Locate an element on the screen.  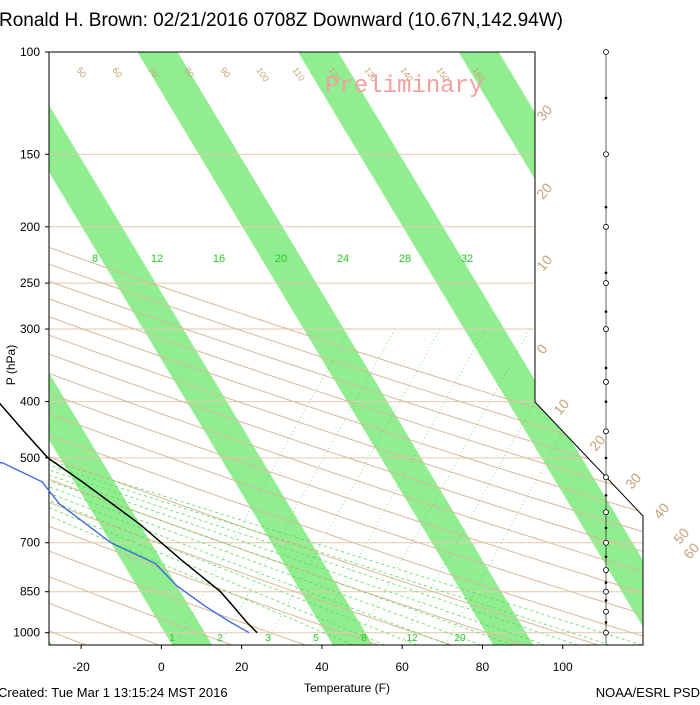
x-axis-label: Temperature (F) is located at coordinates (347, 688).